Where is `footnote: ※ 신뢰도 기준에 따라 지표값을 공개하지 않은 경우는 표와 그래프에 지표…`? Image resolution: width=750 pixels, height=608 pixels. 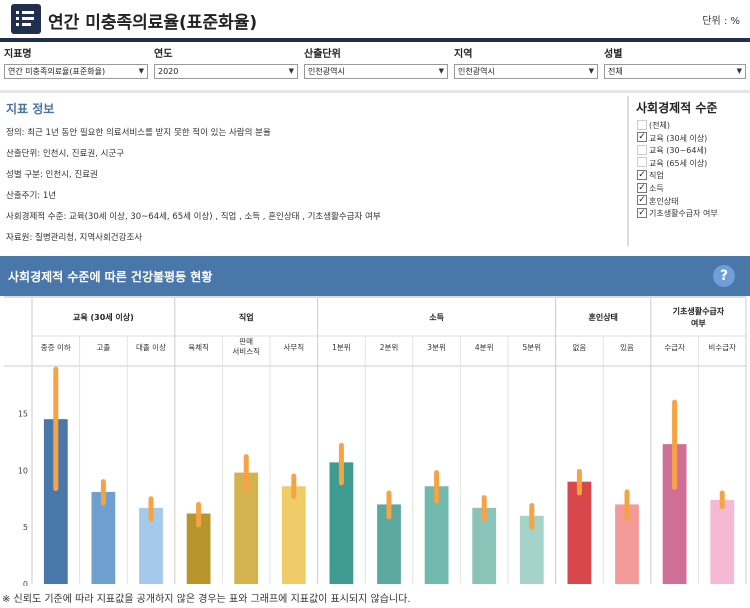
footnote: ※ 신뢰도 기준에 따라 지표값을 공개하지 않은 경우는 표와 그래프에 지표… is located at coordinates (206, 599).